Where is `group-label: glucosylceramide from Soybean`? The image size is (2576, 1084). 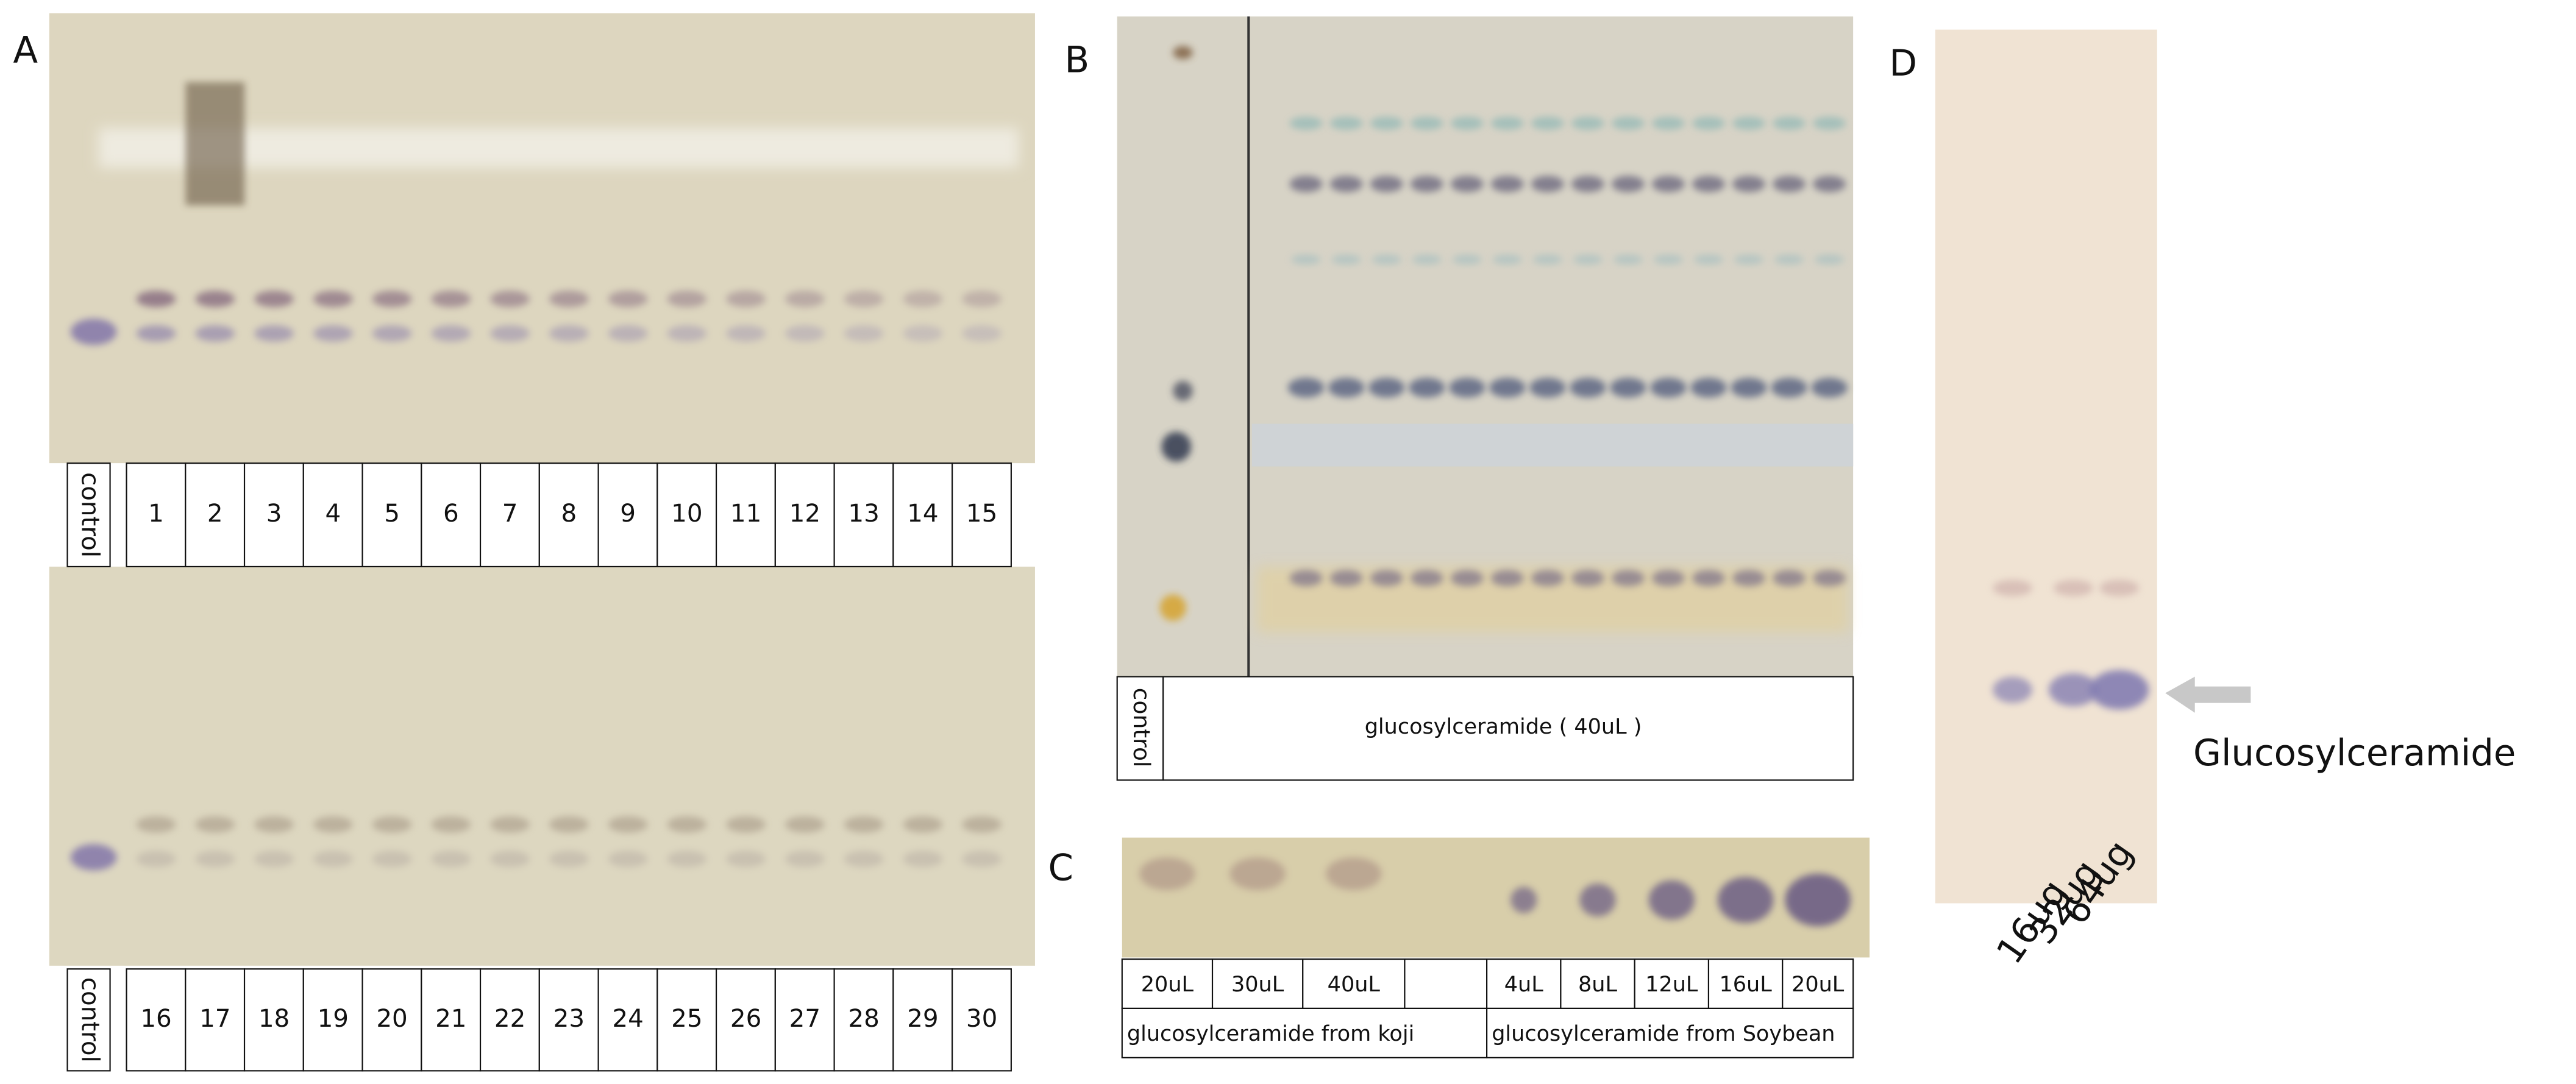
group-label: glucosylceramide from Soybean is located at coordinates (1663, 1033).